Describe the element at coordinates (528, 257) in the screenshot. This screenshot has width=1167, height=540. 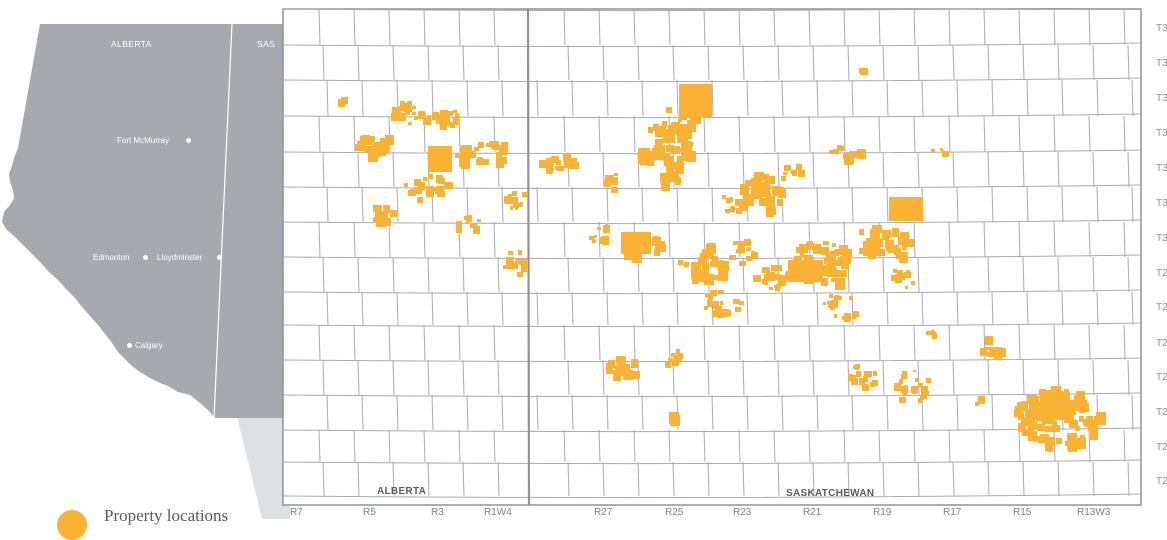
I see `fourth-meridian-line` at that location.